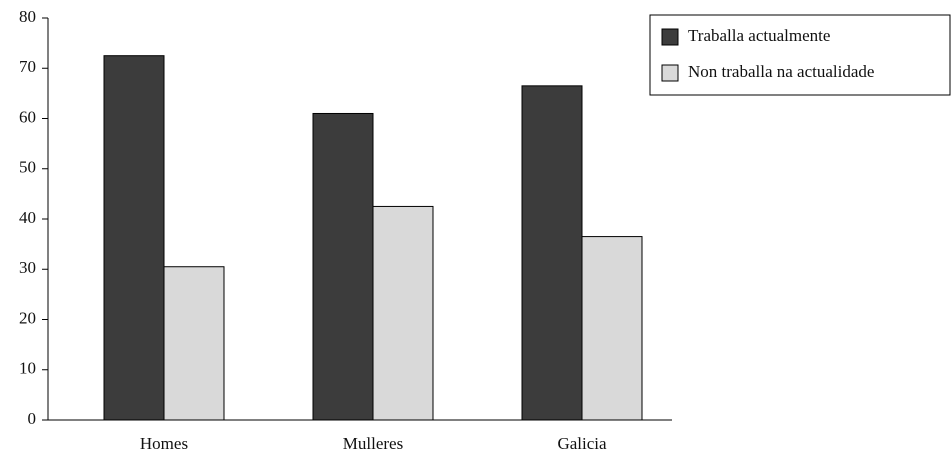 The image size is (951, 454). I want to click on legend-label: Non traballa na actualidade, so click(781, 71).